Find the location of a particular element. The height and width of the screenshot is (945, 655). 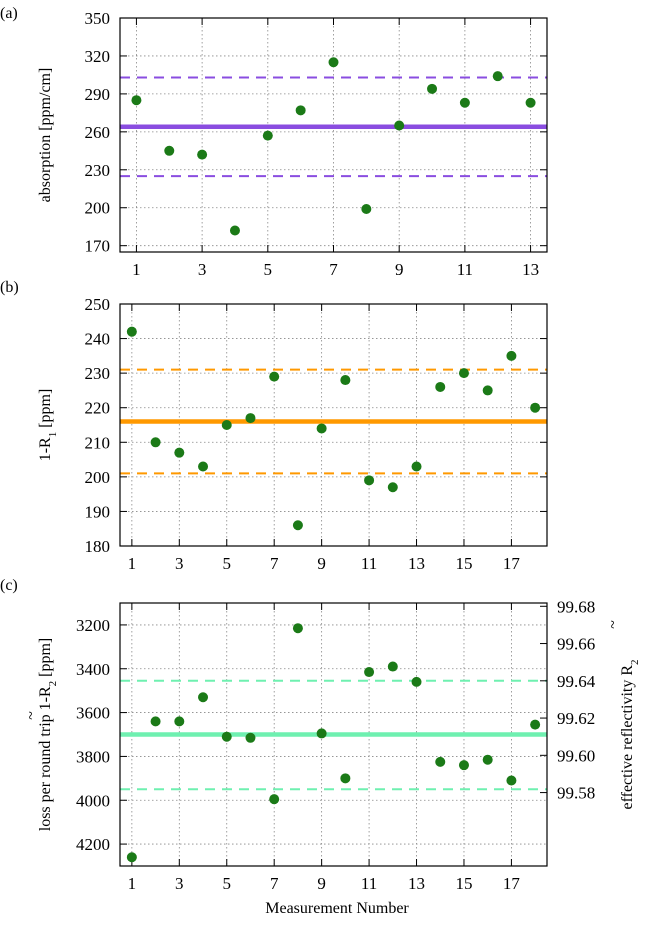

y2-tick-label: 99.66 is located at coordinates (576, 644).